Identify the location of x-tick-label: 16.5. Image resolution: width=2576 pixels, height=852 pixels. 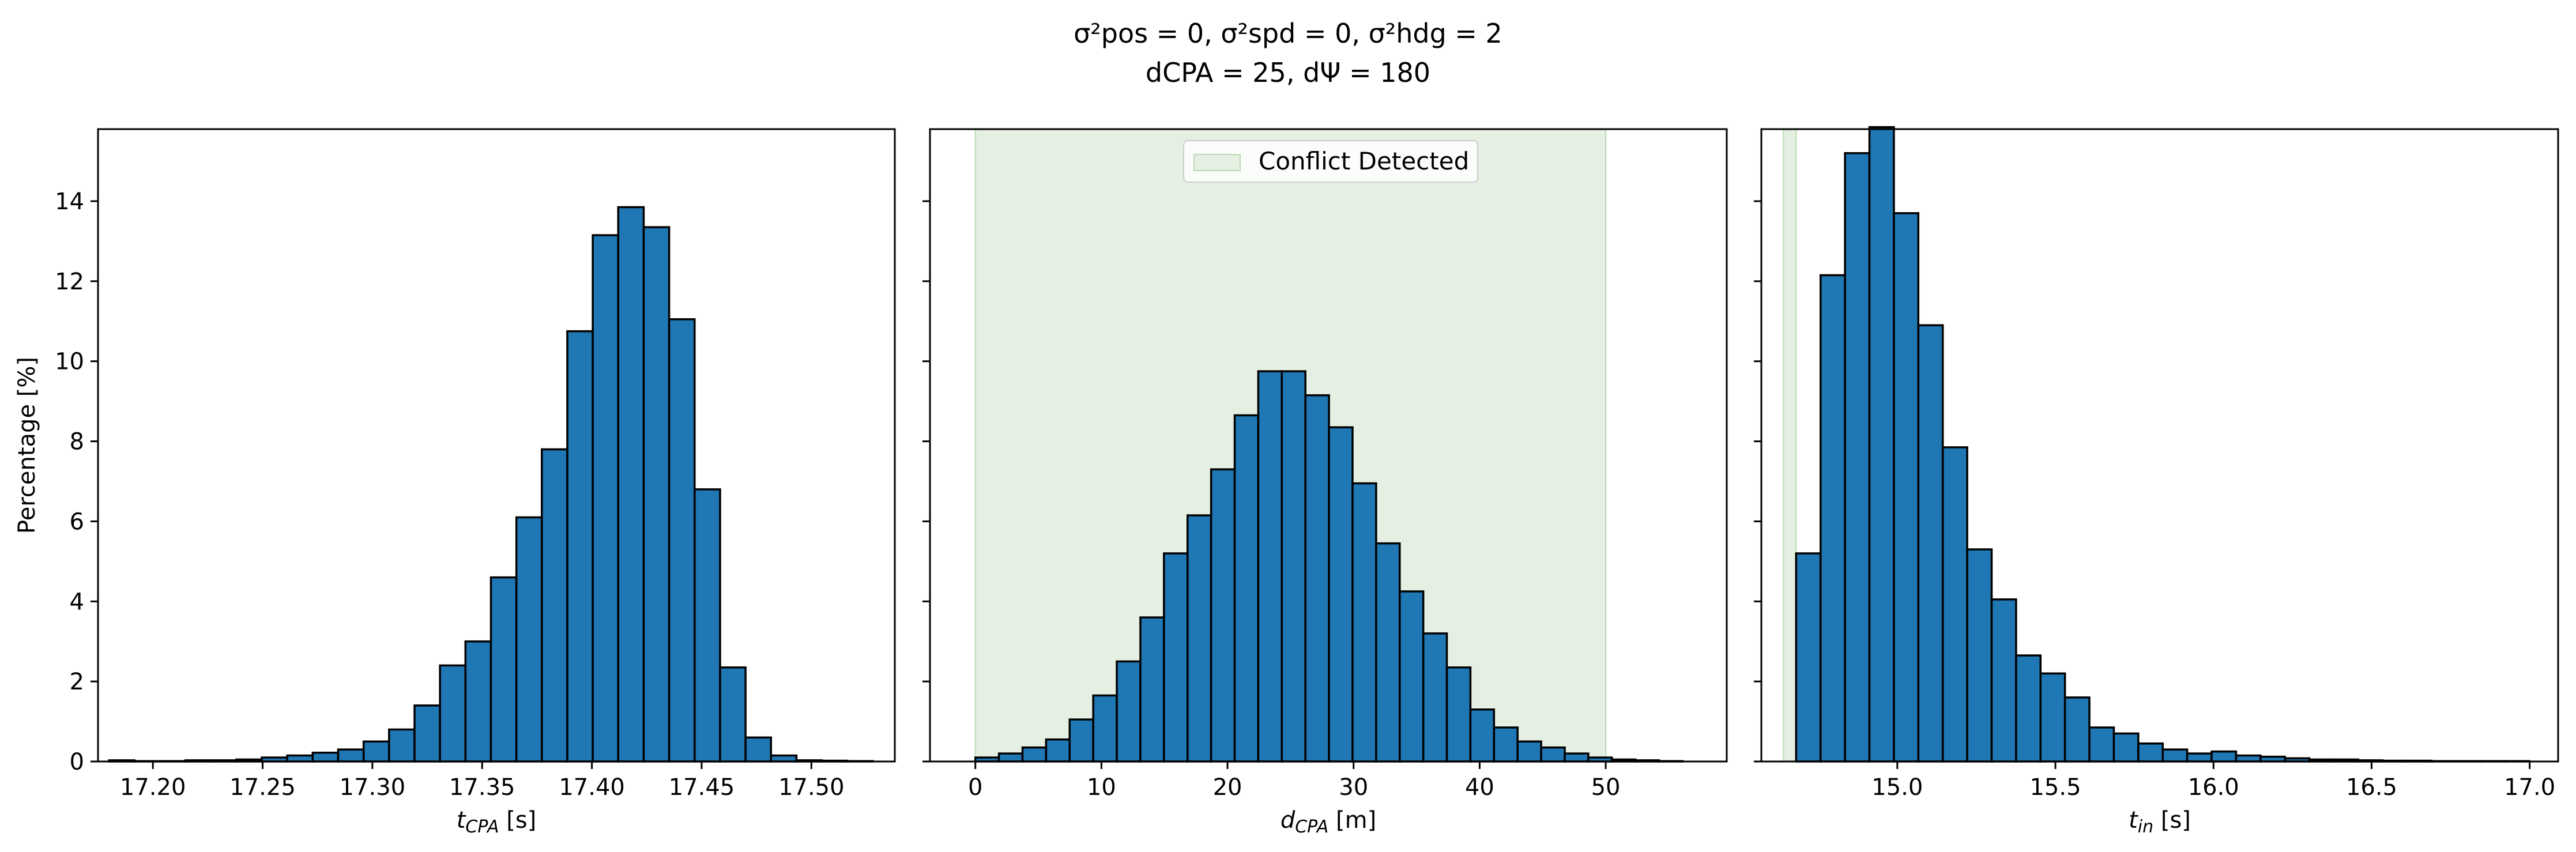
(2371, 787).